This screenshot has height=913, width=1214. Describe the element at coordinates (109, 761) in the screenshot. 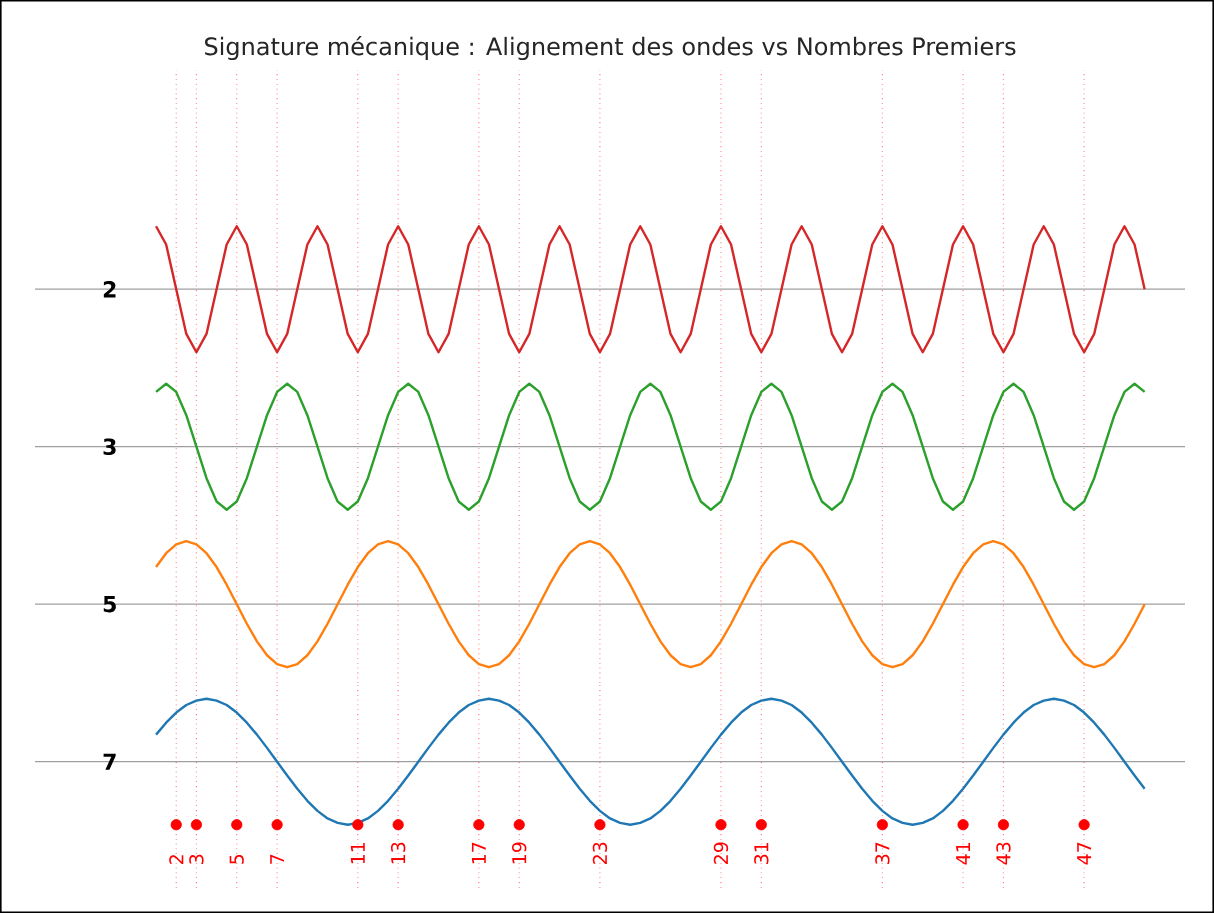

I see `text: 7` at that location.